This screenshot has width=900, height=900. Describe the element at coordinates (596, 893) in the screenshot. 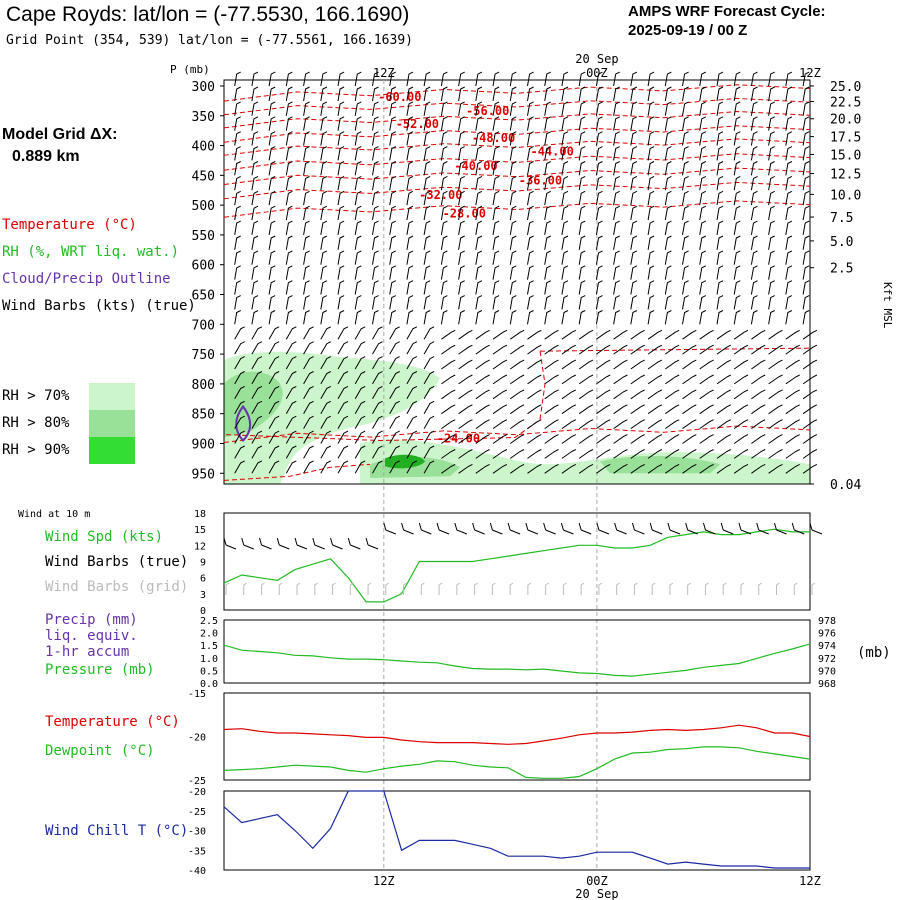

I see `bottom-date-label: 20 Sep` at that location.